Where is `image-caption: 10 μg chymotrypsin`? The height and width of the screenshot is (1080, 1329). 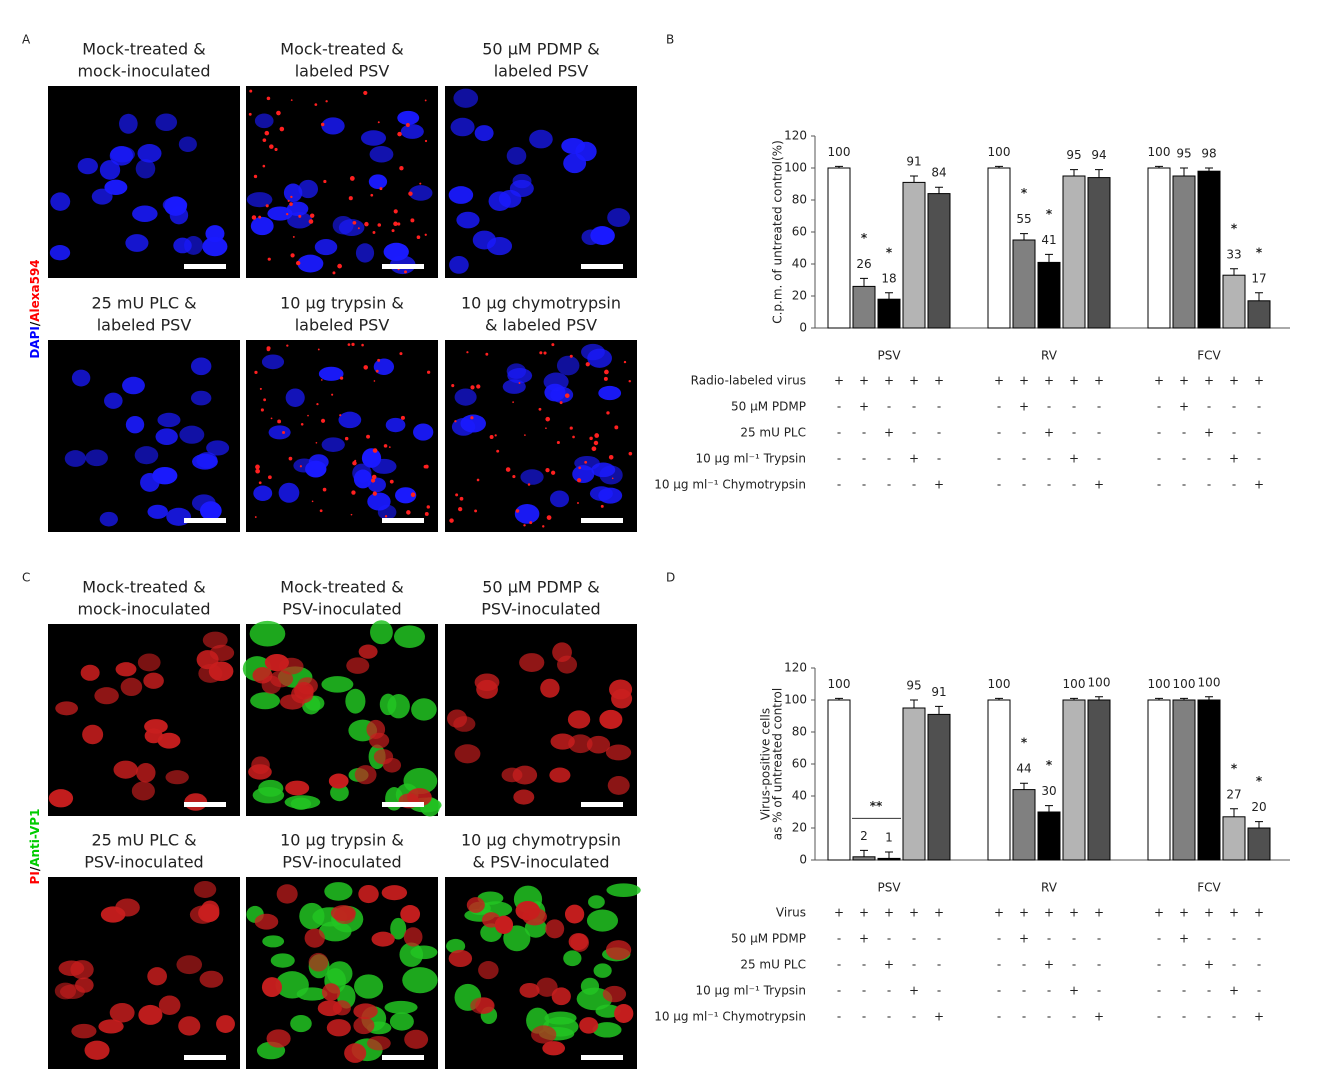 image-caption: 10 μg chymotrypsin is located at coordinates (541, 303).